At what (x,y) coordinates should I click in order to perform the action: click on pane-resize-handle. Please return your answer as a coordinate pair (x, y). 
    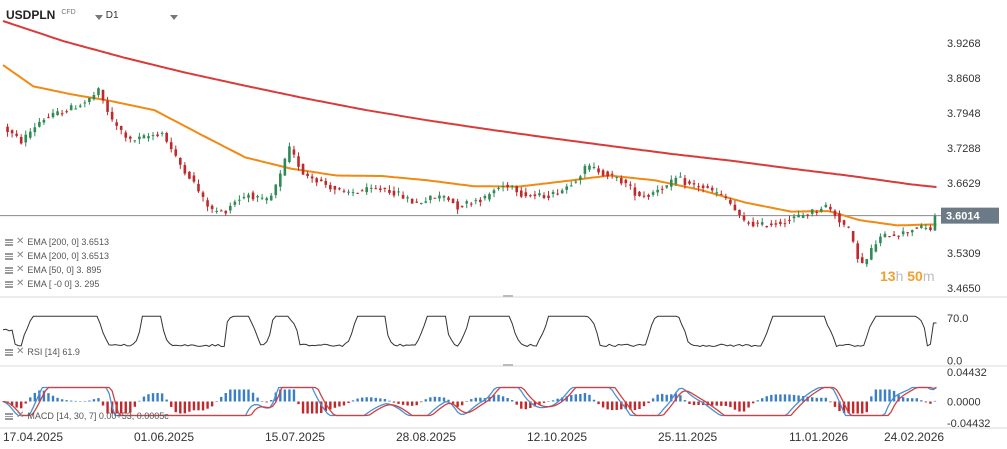
    Looking at the image, I should click on (508, 296).